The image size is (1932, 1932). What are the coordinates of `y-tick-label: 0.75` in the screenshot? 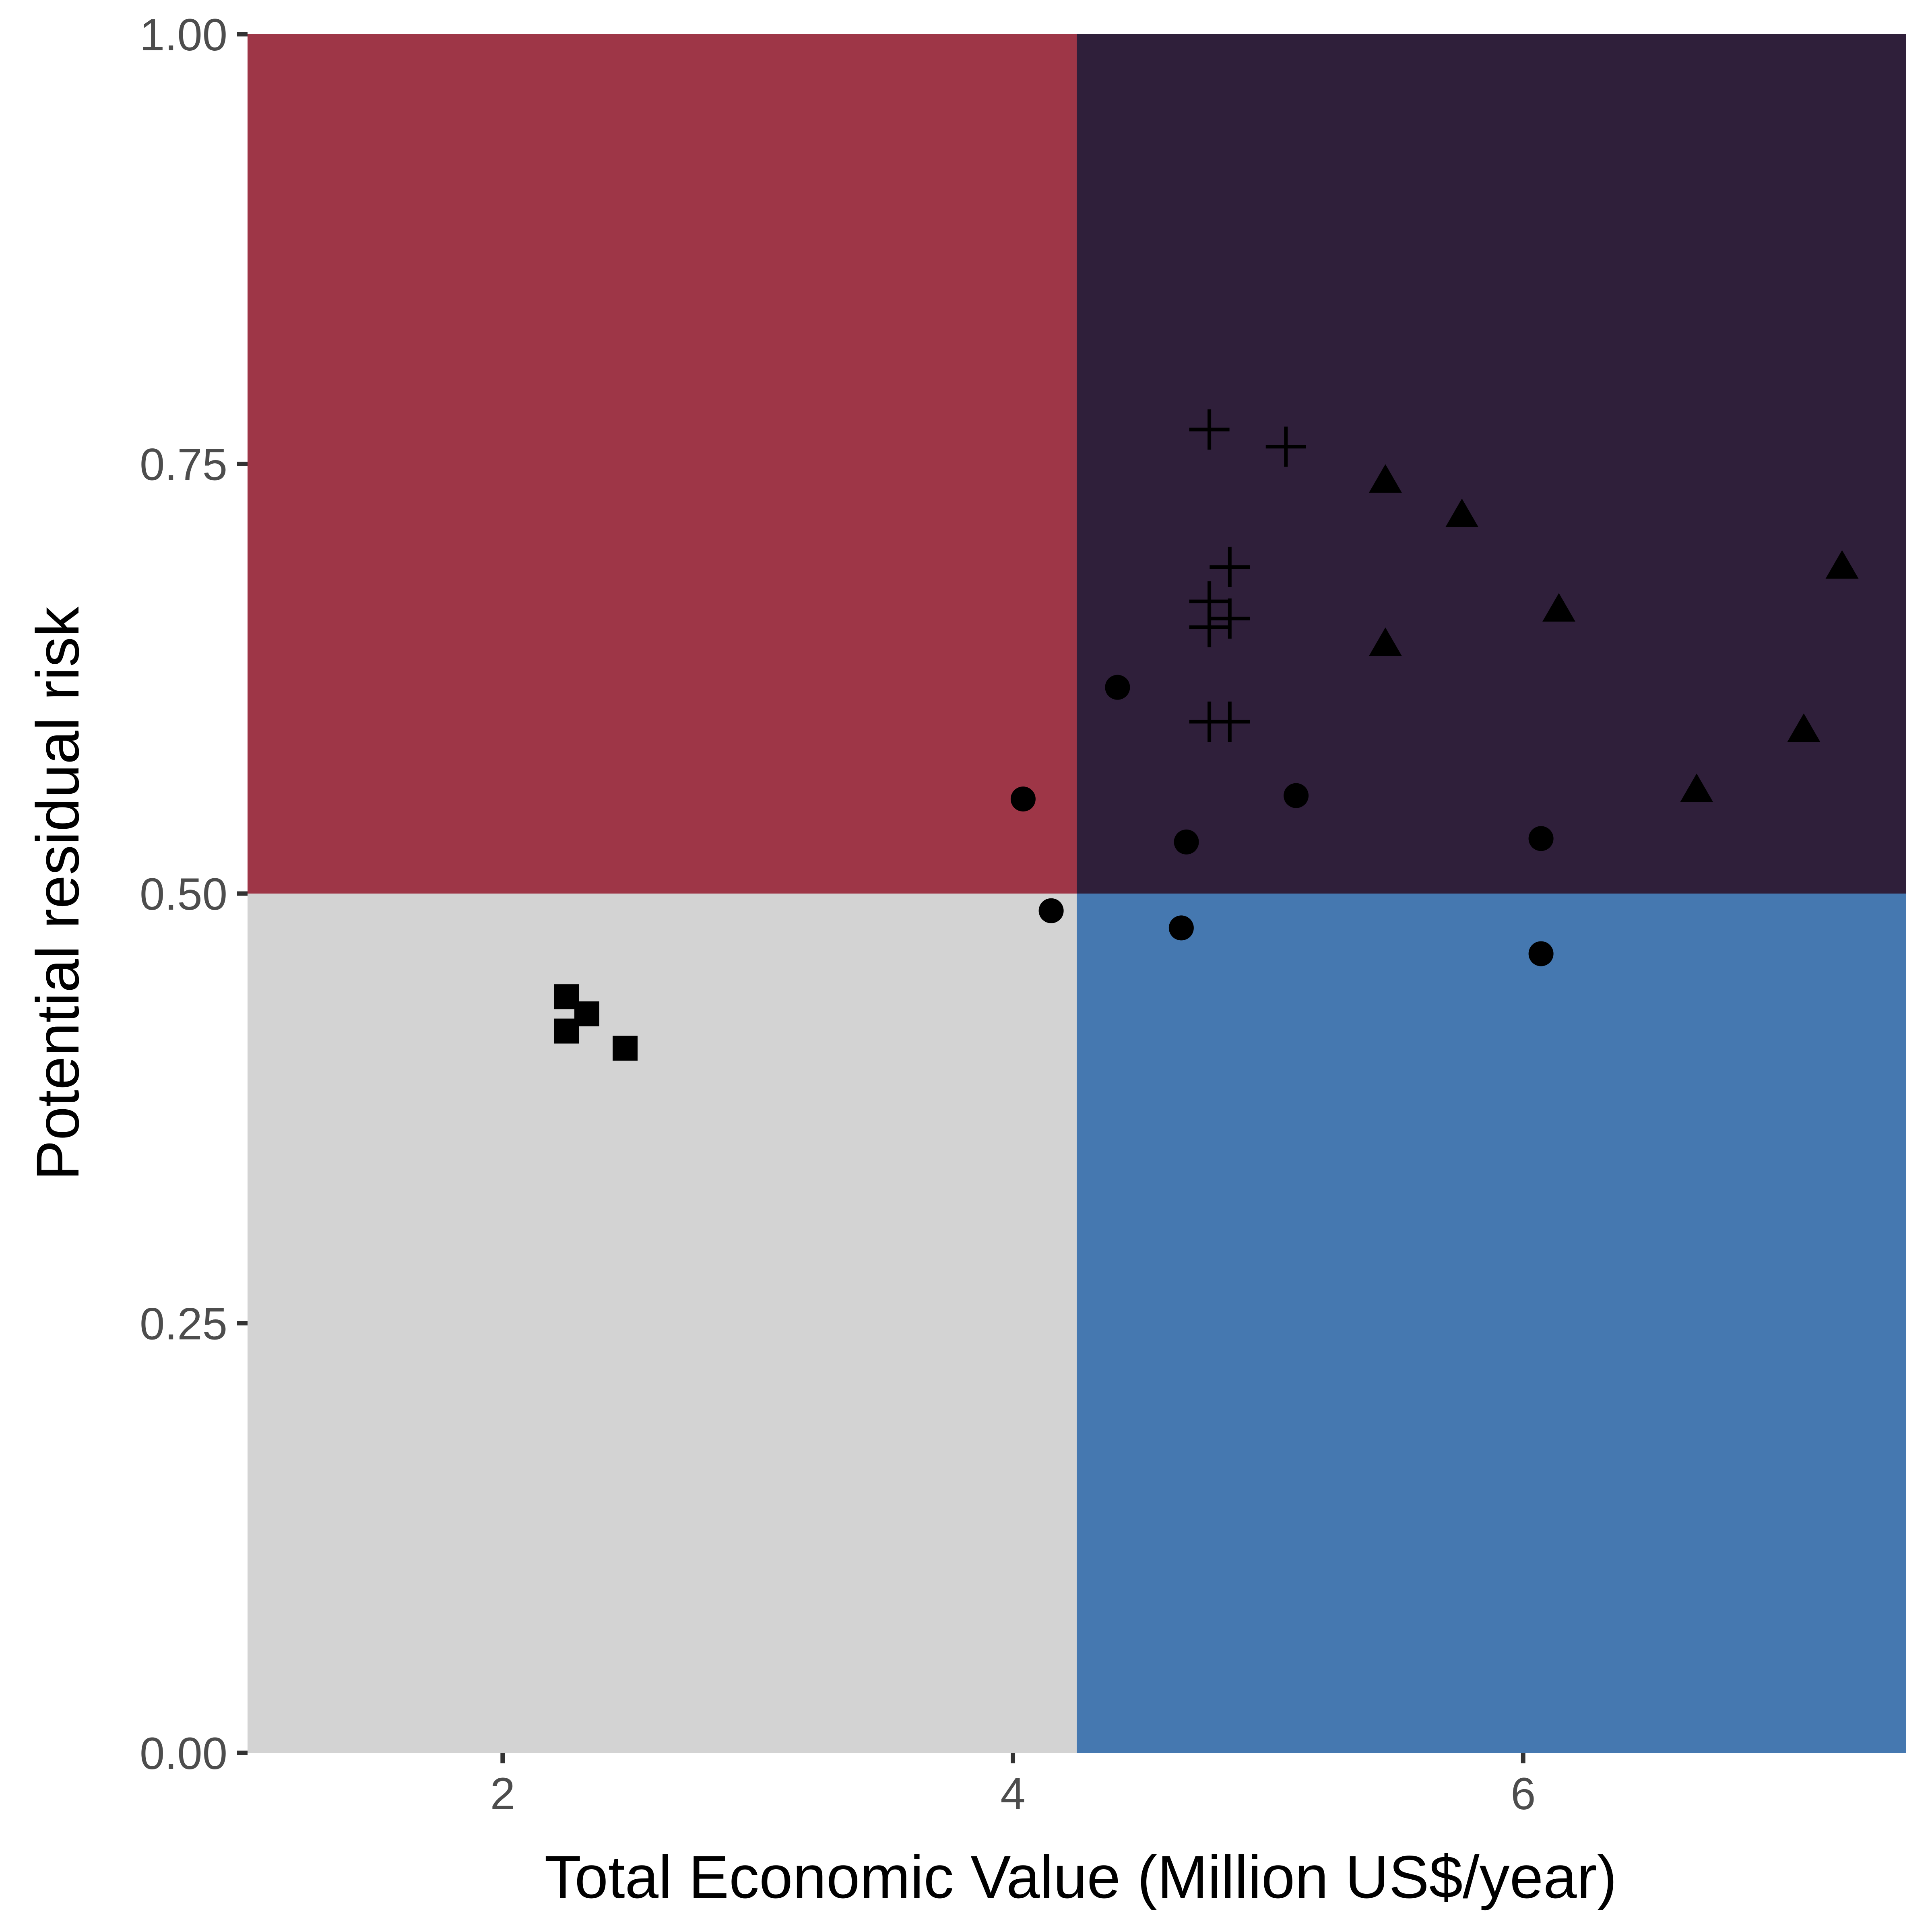 It's located at (183, 465).